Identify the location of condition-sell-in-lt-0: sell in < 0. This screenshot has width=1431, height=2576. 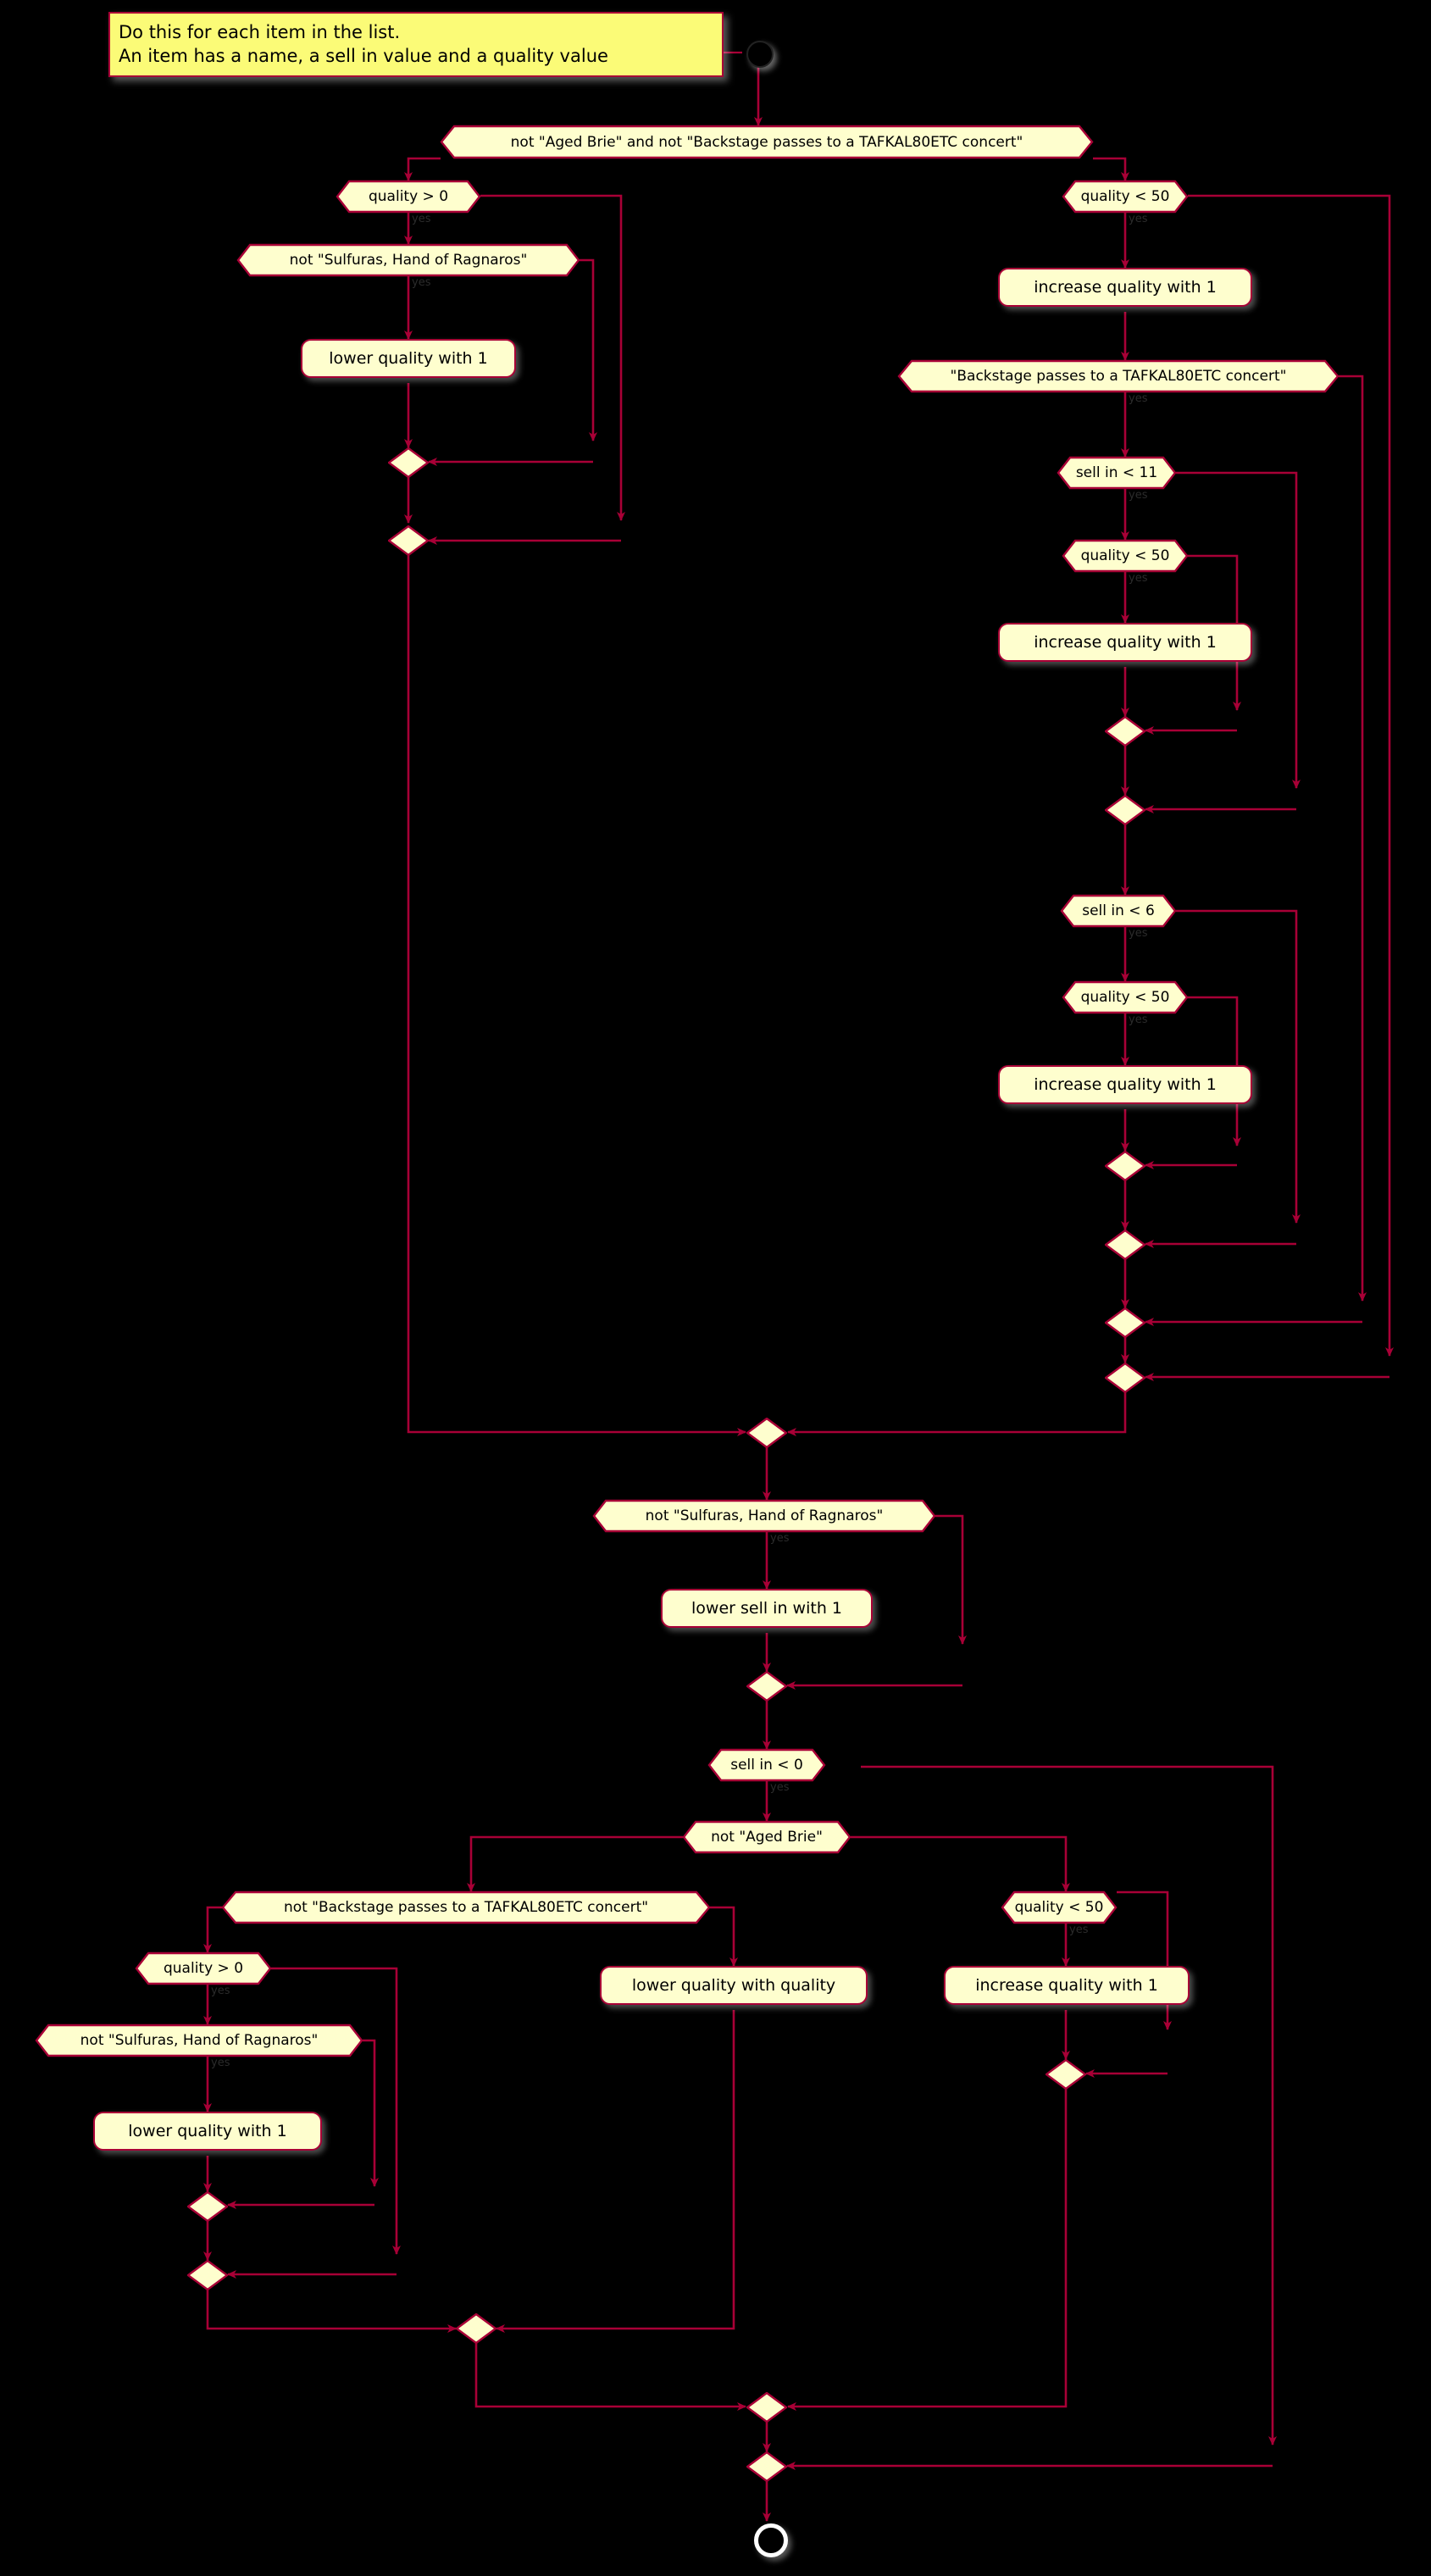
(767, 1765).